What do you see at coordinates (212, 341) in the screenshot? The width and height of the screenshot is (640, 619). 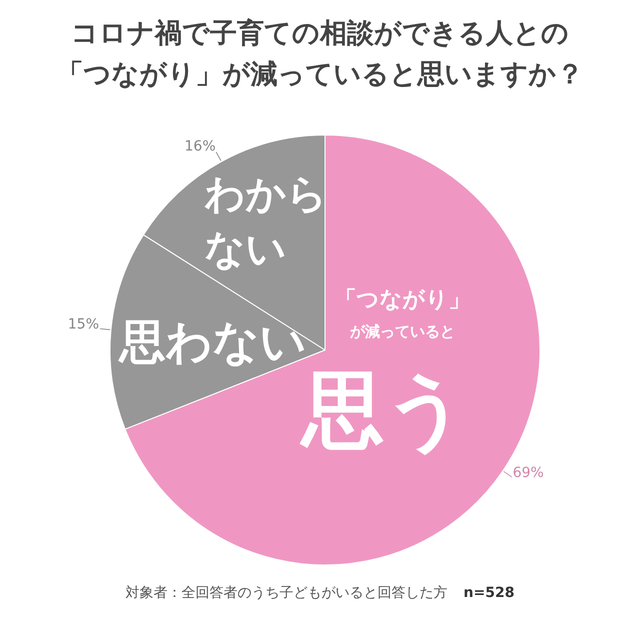 I see `slice-label: 思わない` at bounding box center [212, 341].